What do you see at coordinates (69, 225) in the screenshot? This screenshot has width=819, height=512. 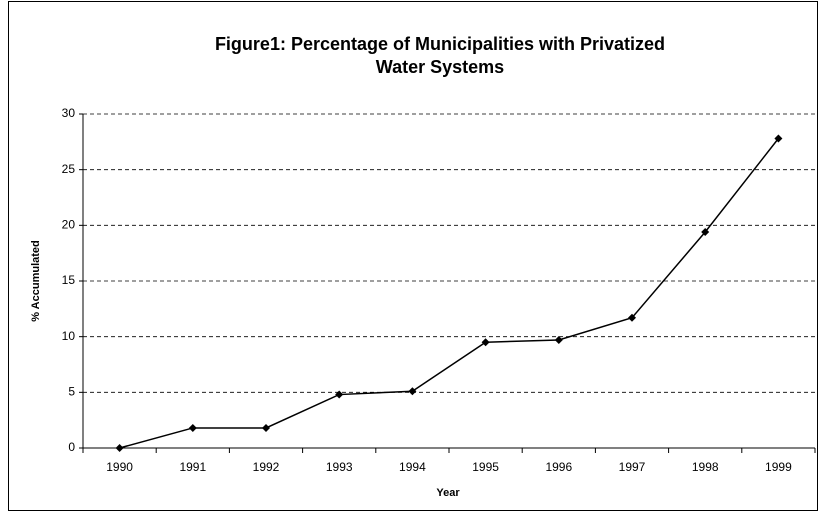 I see `y-tick-label: 20` at bounding box center [69, 225].